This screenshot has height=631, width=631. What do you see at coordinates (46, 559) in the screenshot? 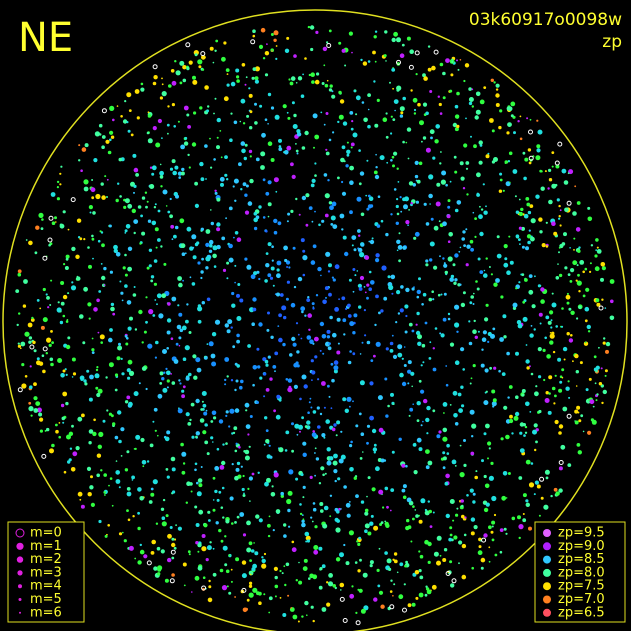
I see `magnitude-label: m=2` at bounding box center [46, 559].